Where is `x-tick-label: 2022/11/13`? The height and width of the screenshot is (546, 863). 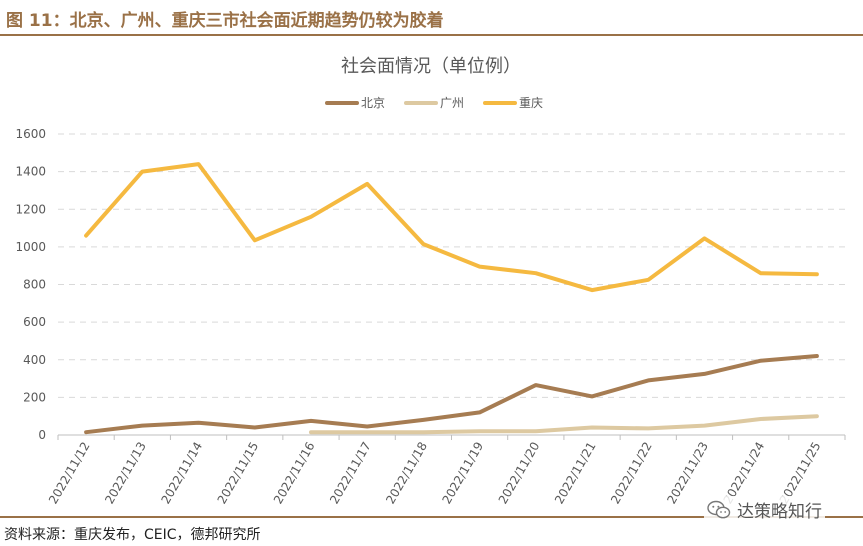 x-tick-label: 2022/11/13 is located at coordinates (125, 473).